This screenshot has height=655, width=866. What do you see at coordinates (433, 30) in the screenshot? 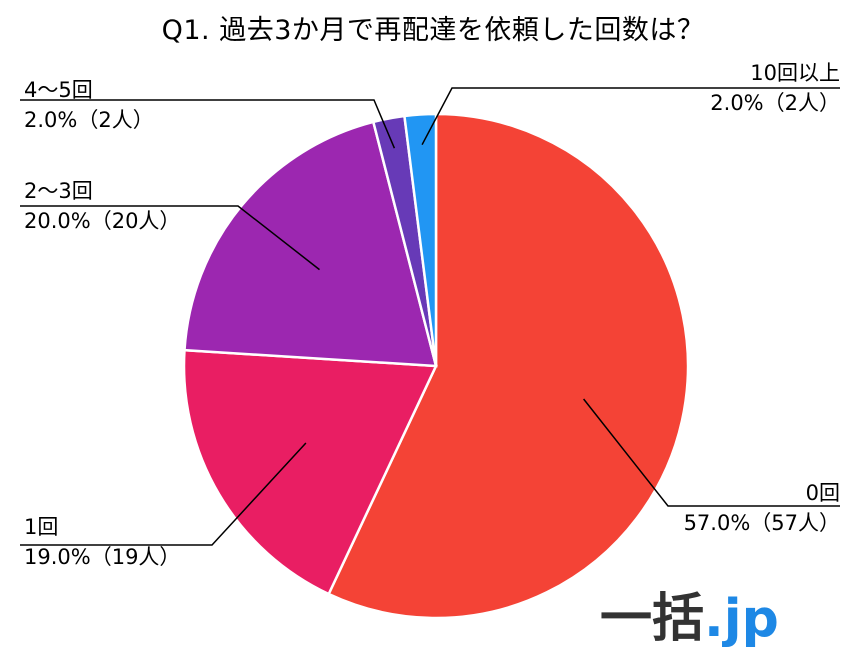
I see `chart-title: Q1. 過去3か月で再配達を依頼した回数は？` at bounding box center [433, 30].